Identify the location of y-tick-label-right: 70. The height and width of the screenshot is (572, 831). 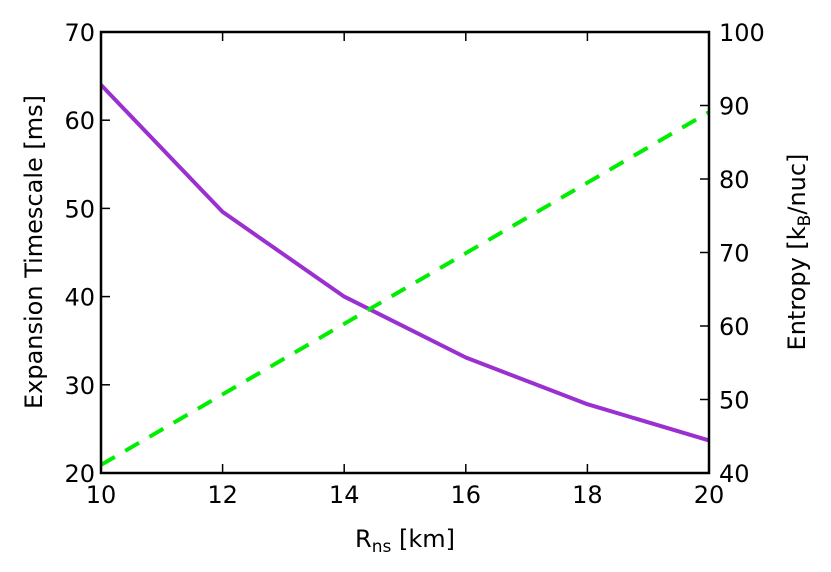
(734, 254).